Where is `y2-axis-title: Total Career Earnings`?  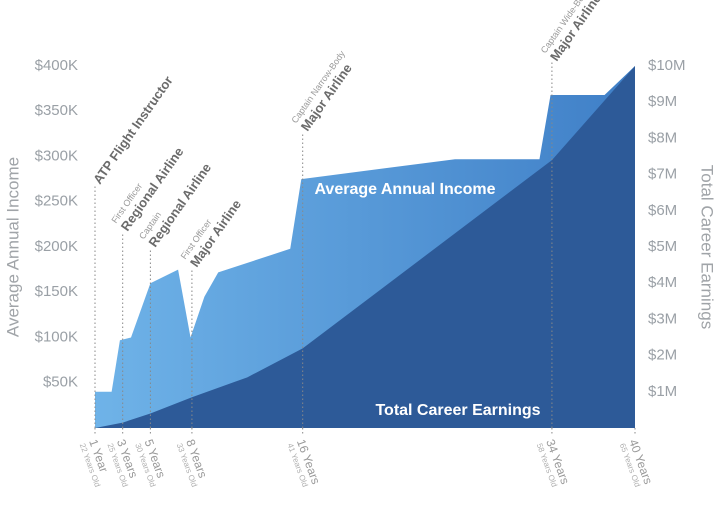
y2-axis-title: Total Career Earnings is located at coordinates (707, 247).